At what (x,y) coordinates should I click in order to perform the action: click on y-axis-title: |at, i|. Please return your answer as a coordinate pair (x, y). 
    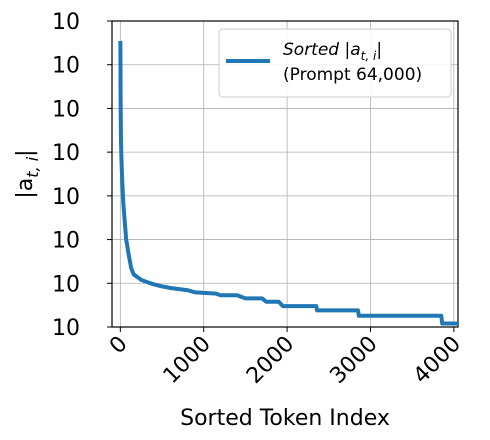
    Looking at the image, I should click on (27, 173).